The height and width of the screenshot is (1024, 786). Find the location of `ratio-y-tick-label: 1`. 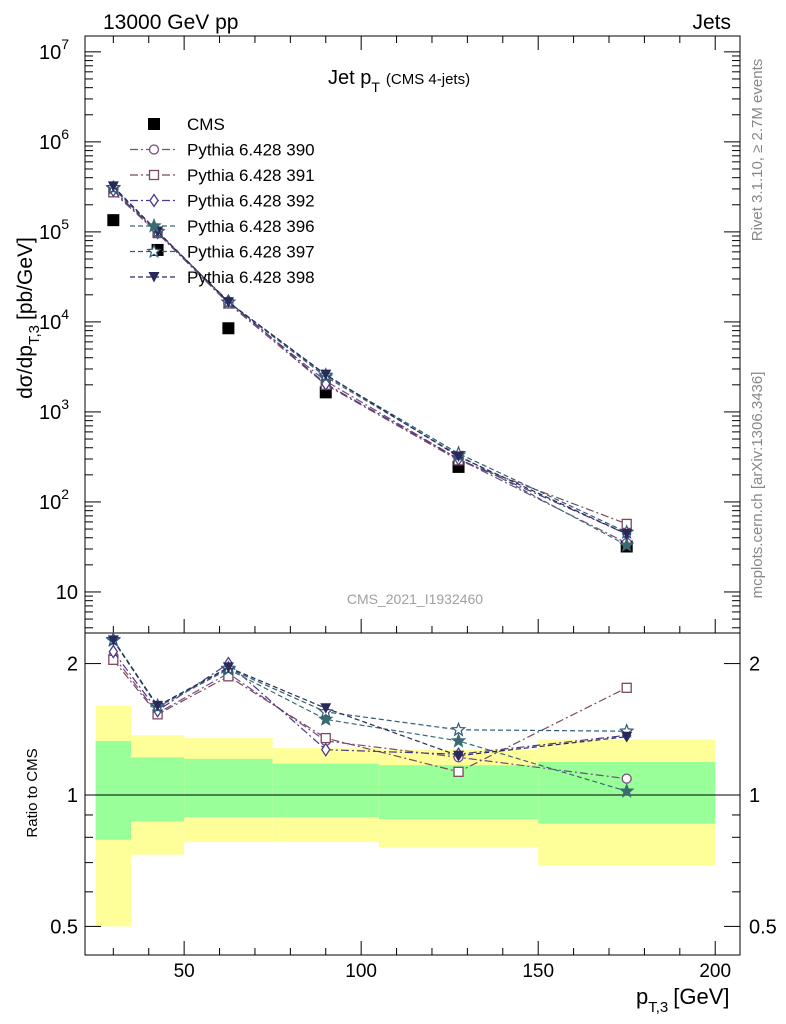

ratio-y-tick-label: 1 is located at coordinates (72, 796).